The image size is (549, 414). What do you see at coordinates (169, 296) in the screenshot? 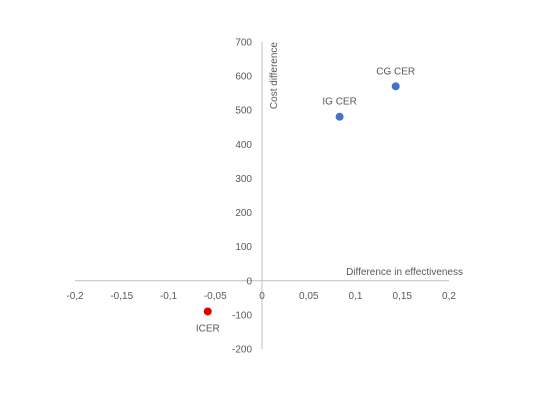
I see `x-tick-label: -0,1` at bounding box center [169, 296].